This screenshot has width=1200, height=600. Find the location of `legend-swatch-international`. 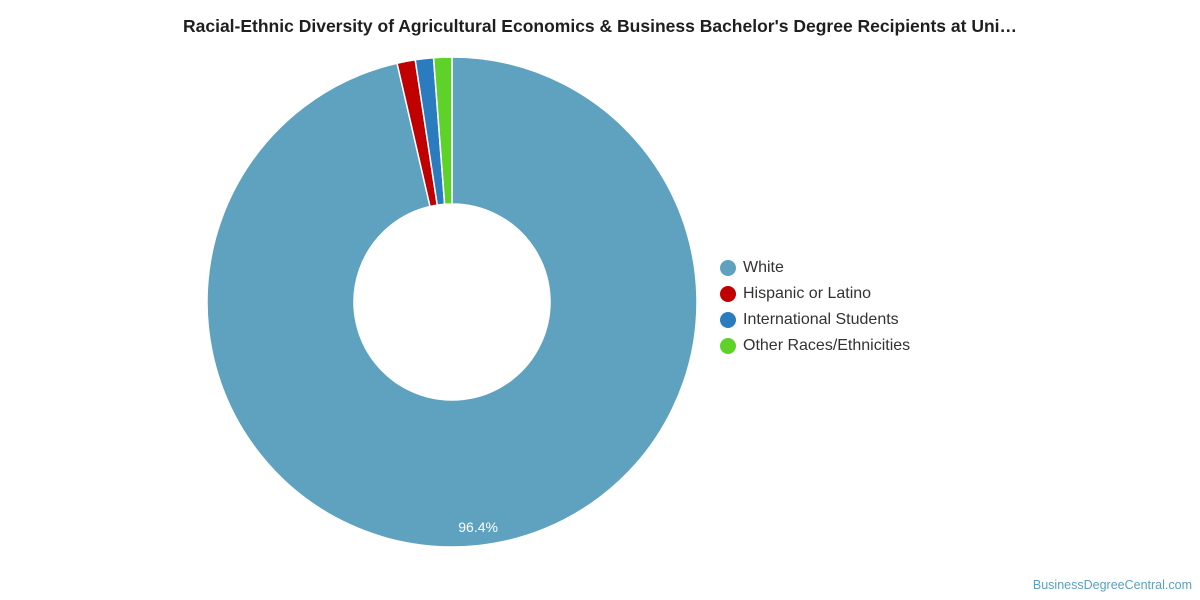

legend-swatch-international is located at coordinates (728, 320).